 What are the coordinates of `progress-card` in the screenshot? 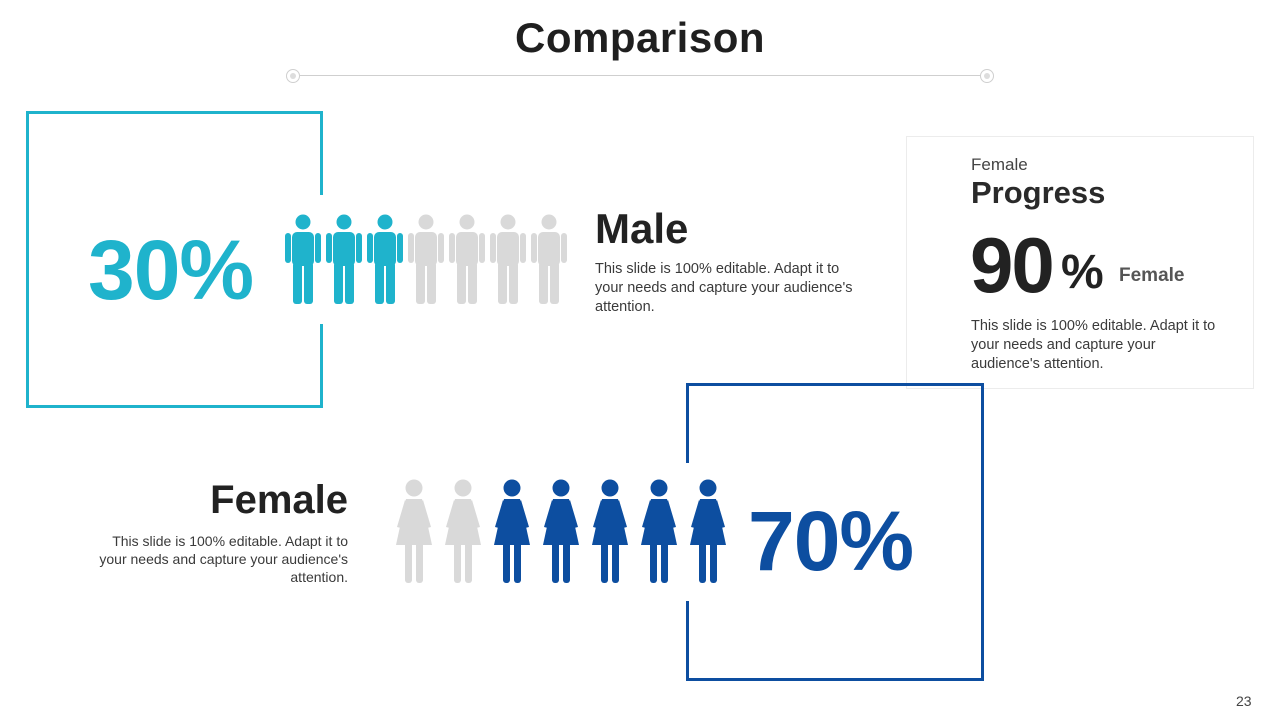 It's located at (1080, 262).